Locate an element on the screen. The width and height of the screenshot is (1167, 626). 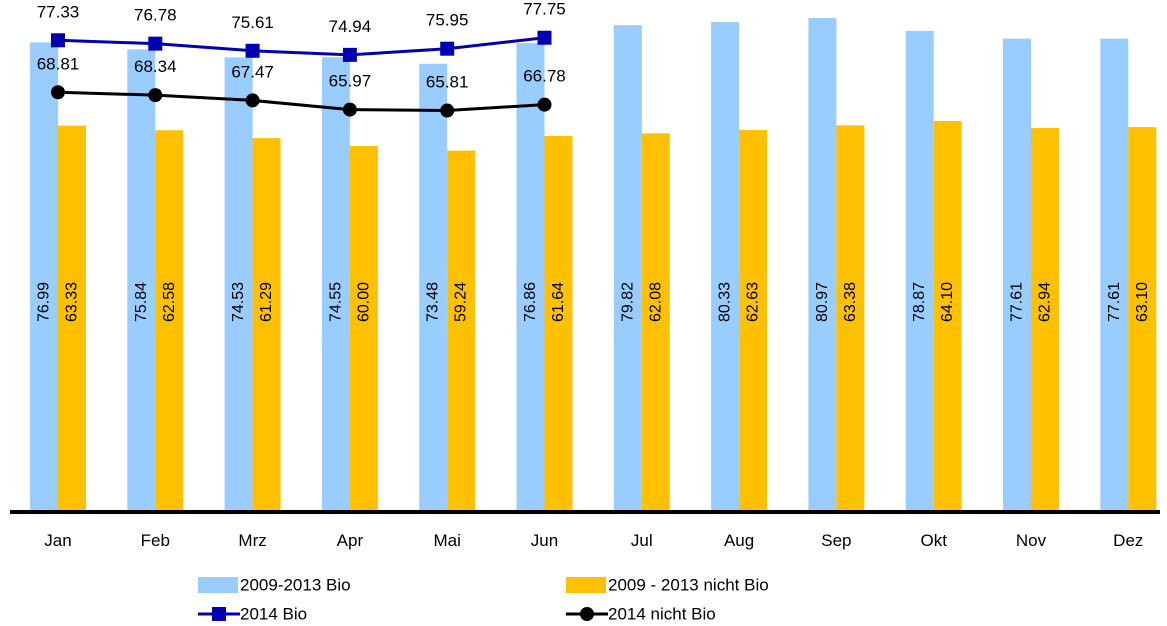
bar-value-label-2009-2013-bio-jan: 76.99 is located at coordinates (44, 302).